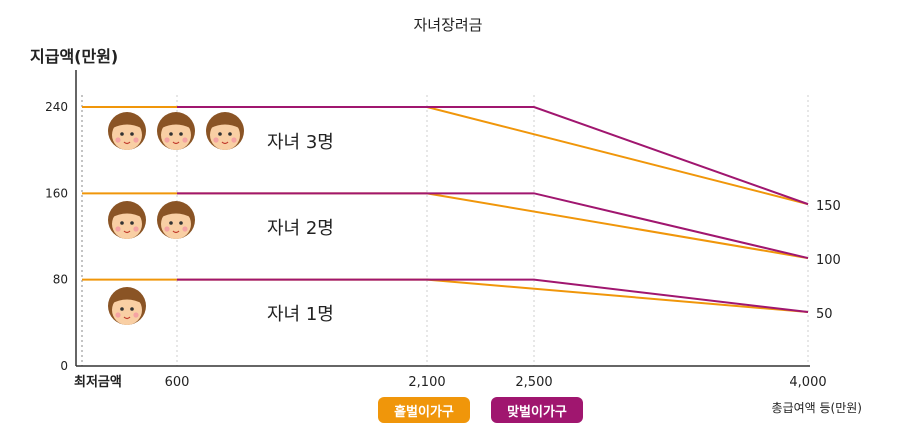 The height and width of the screenshot is (439, 897). Describe the element at coordinates (56, 193) in the screenshot. I see `y-tick-label: 160` at that location.